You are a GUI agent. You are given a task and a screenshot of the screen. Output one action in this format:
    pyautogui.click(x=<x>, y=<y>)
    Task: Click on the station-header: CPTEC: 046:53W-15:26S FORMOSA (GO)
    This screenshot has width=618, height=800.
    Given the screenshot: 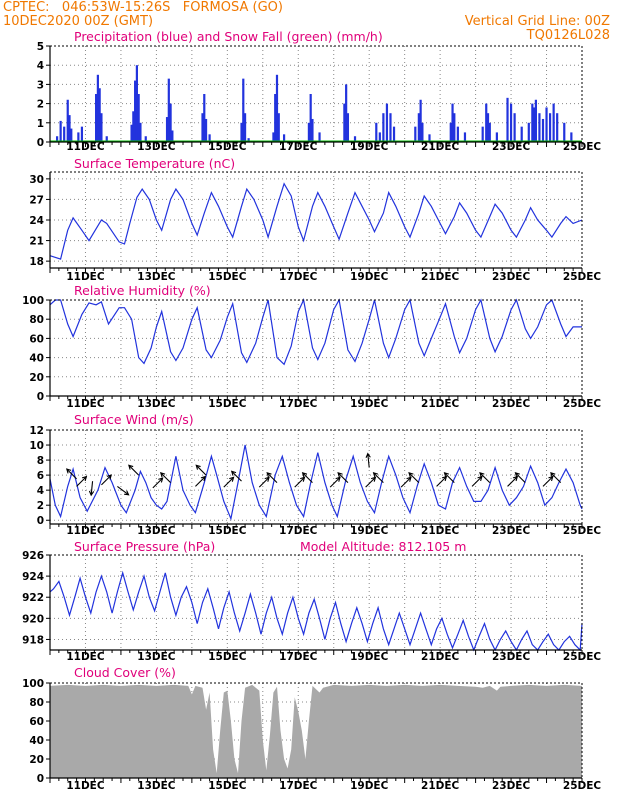 What is the action you would take?
    pyautogui.click(x=143, y=7)
    